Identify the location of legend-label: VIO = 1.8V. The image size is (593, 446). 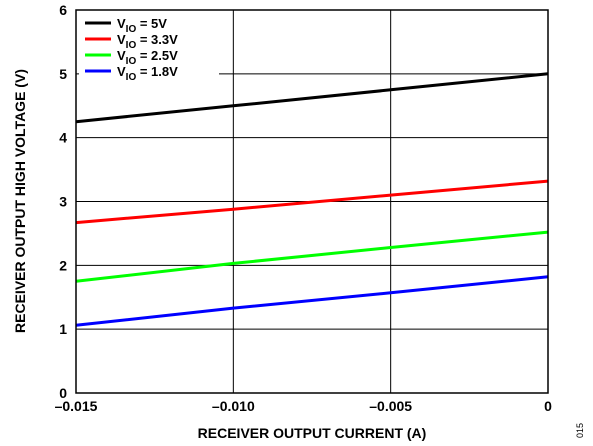
(147, 73).